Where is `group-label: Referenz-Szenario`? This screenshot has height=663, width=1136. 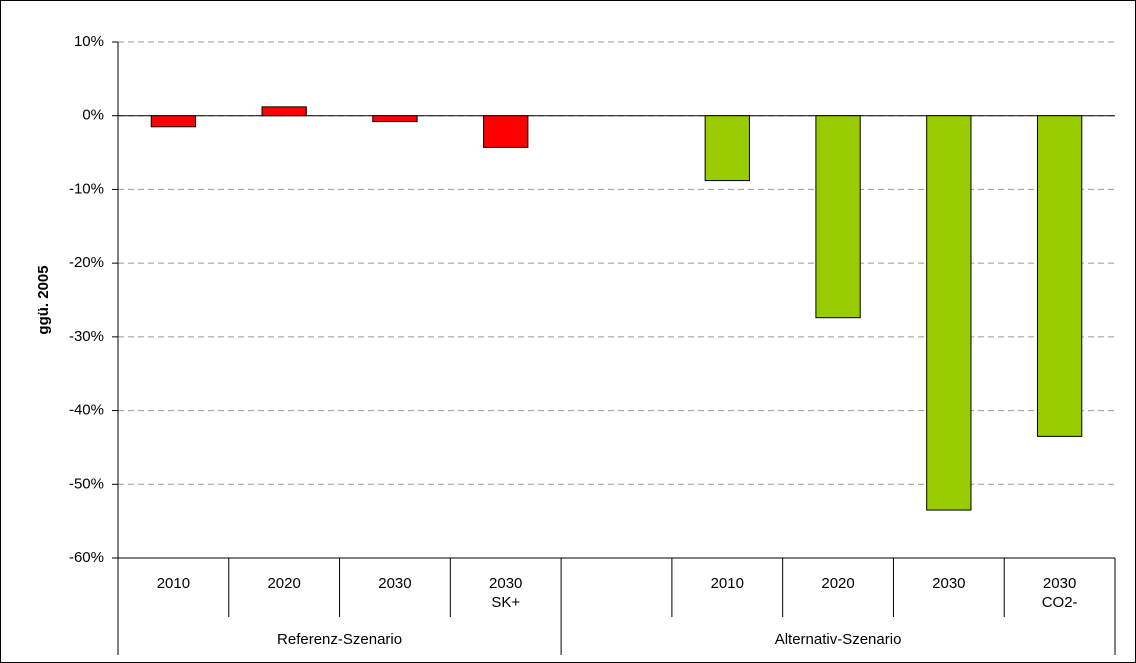
group-label: Referenz-Szenario is located at coordinates (339, 639).